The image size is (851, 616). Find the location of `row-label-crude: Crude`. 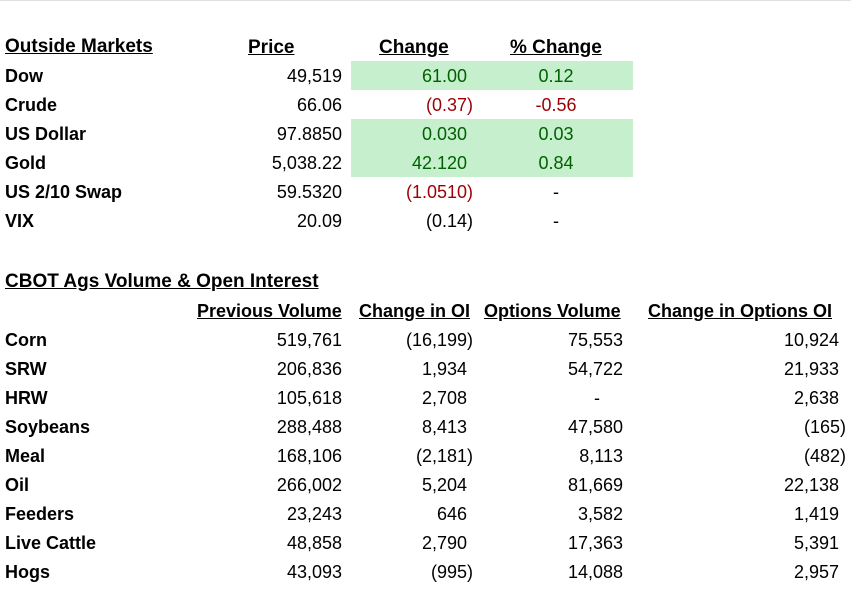

row-label-crude: Crude is located at coordinates (31, 105).